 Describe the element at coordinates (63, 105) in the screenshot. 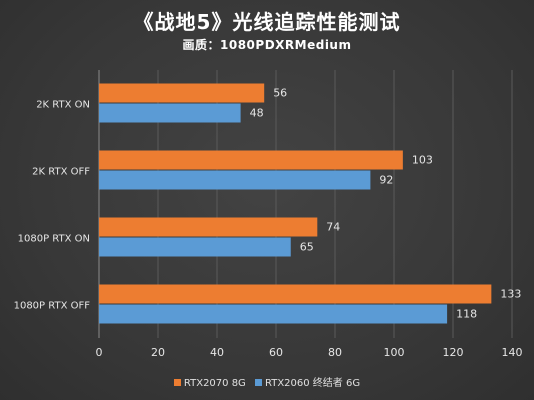

I see `category-label: 2K RTX ON` at that location.